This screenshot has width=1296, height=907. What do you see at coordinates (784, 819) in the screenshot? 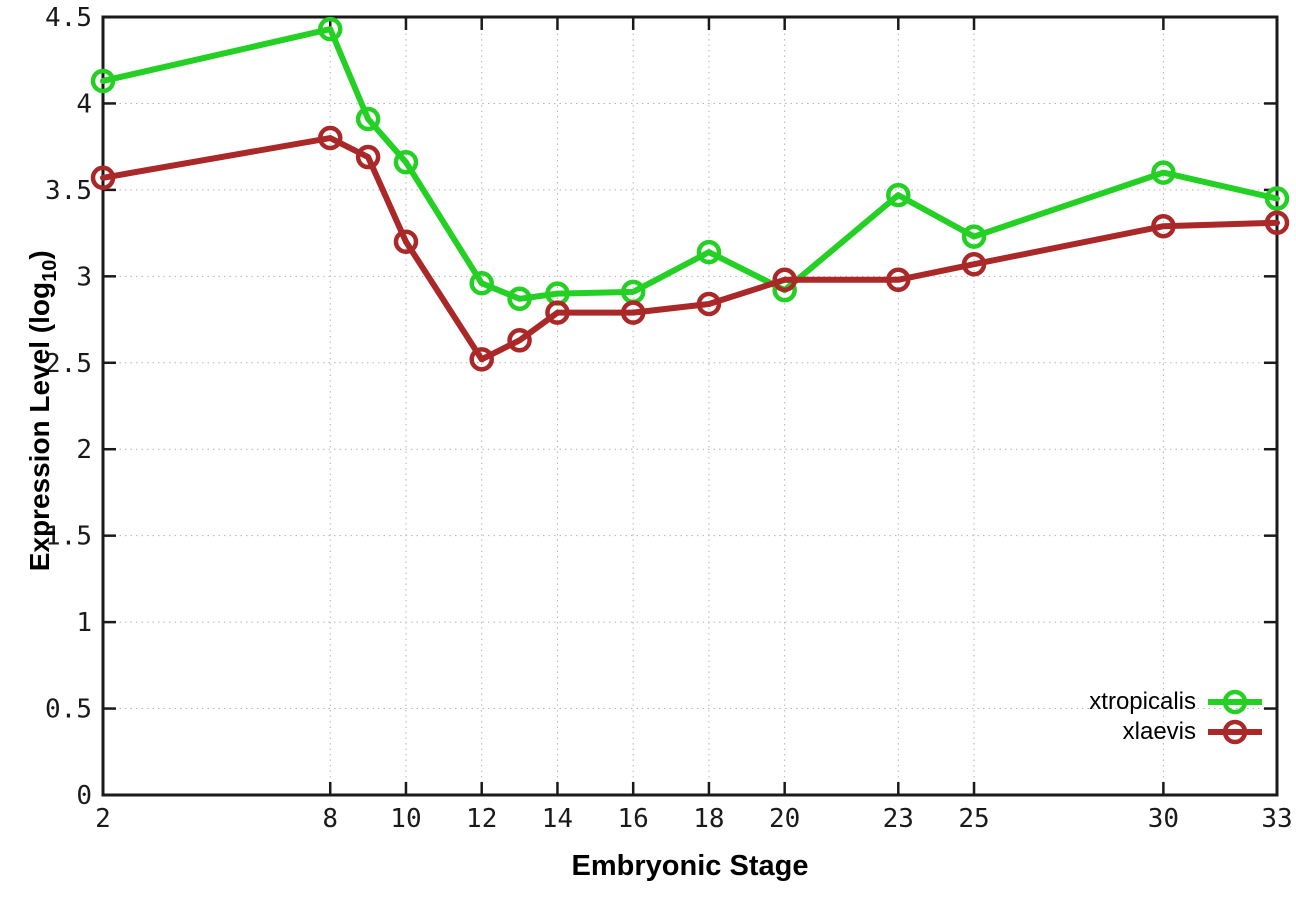
I see `x-tick-label: 20` at bounding box center [784, 819].